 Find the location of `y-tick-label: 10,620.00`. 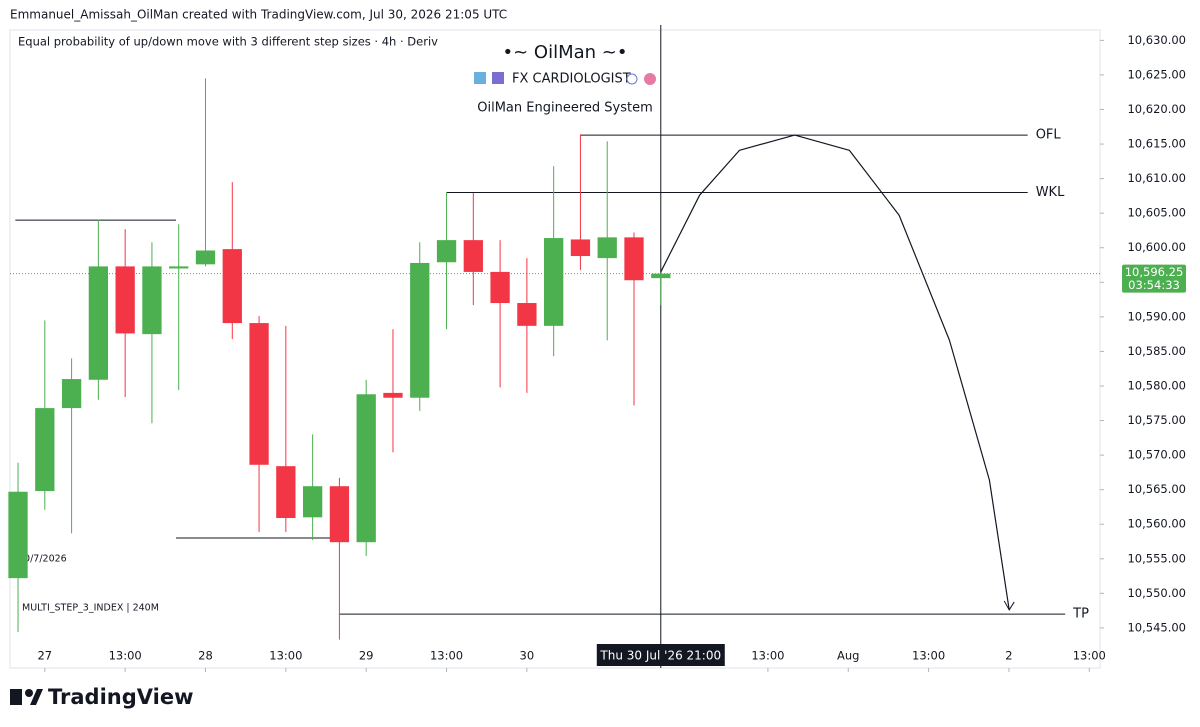

y-tick-label: 10,620.00 is located at coordinates (1156, 109).